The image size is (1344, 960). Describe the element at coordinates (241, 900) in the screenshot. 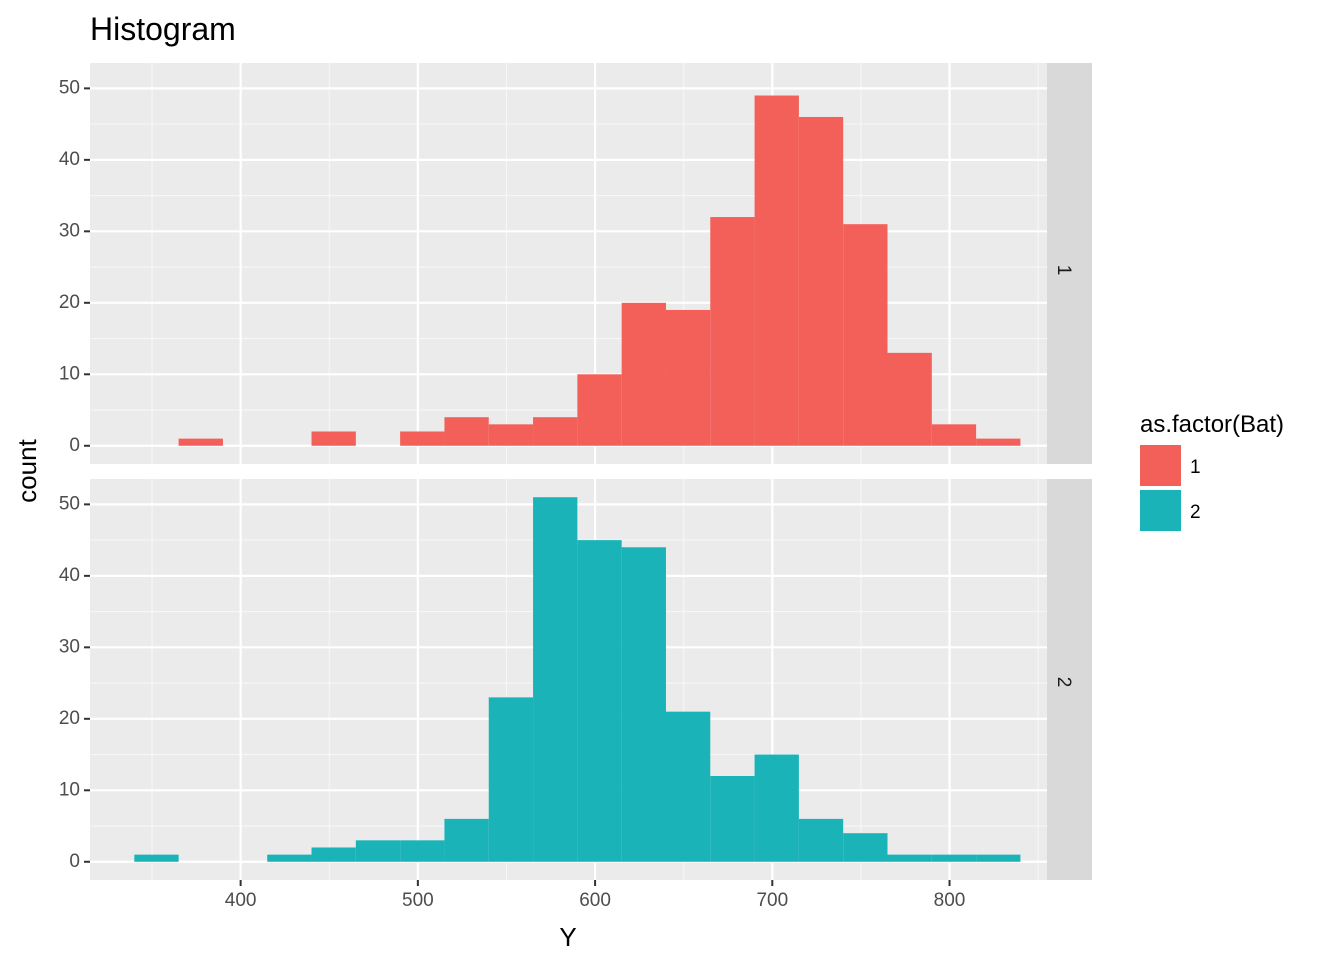

I see `x-tick-label: 400` at that location.